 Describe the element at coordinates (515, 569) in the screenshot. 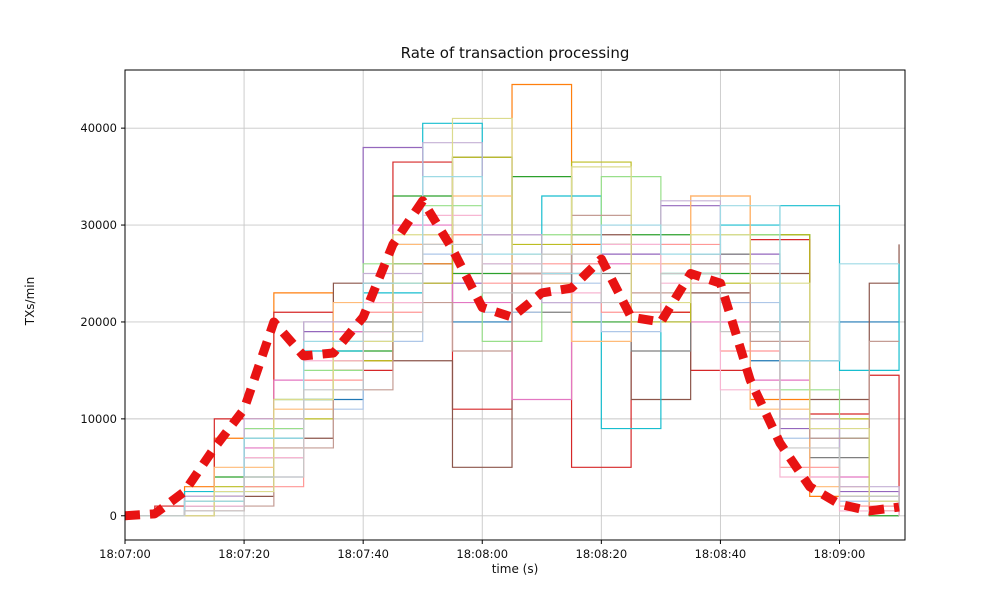

I see `x-axis-label: time (s)` at that location.